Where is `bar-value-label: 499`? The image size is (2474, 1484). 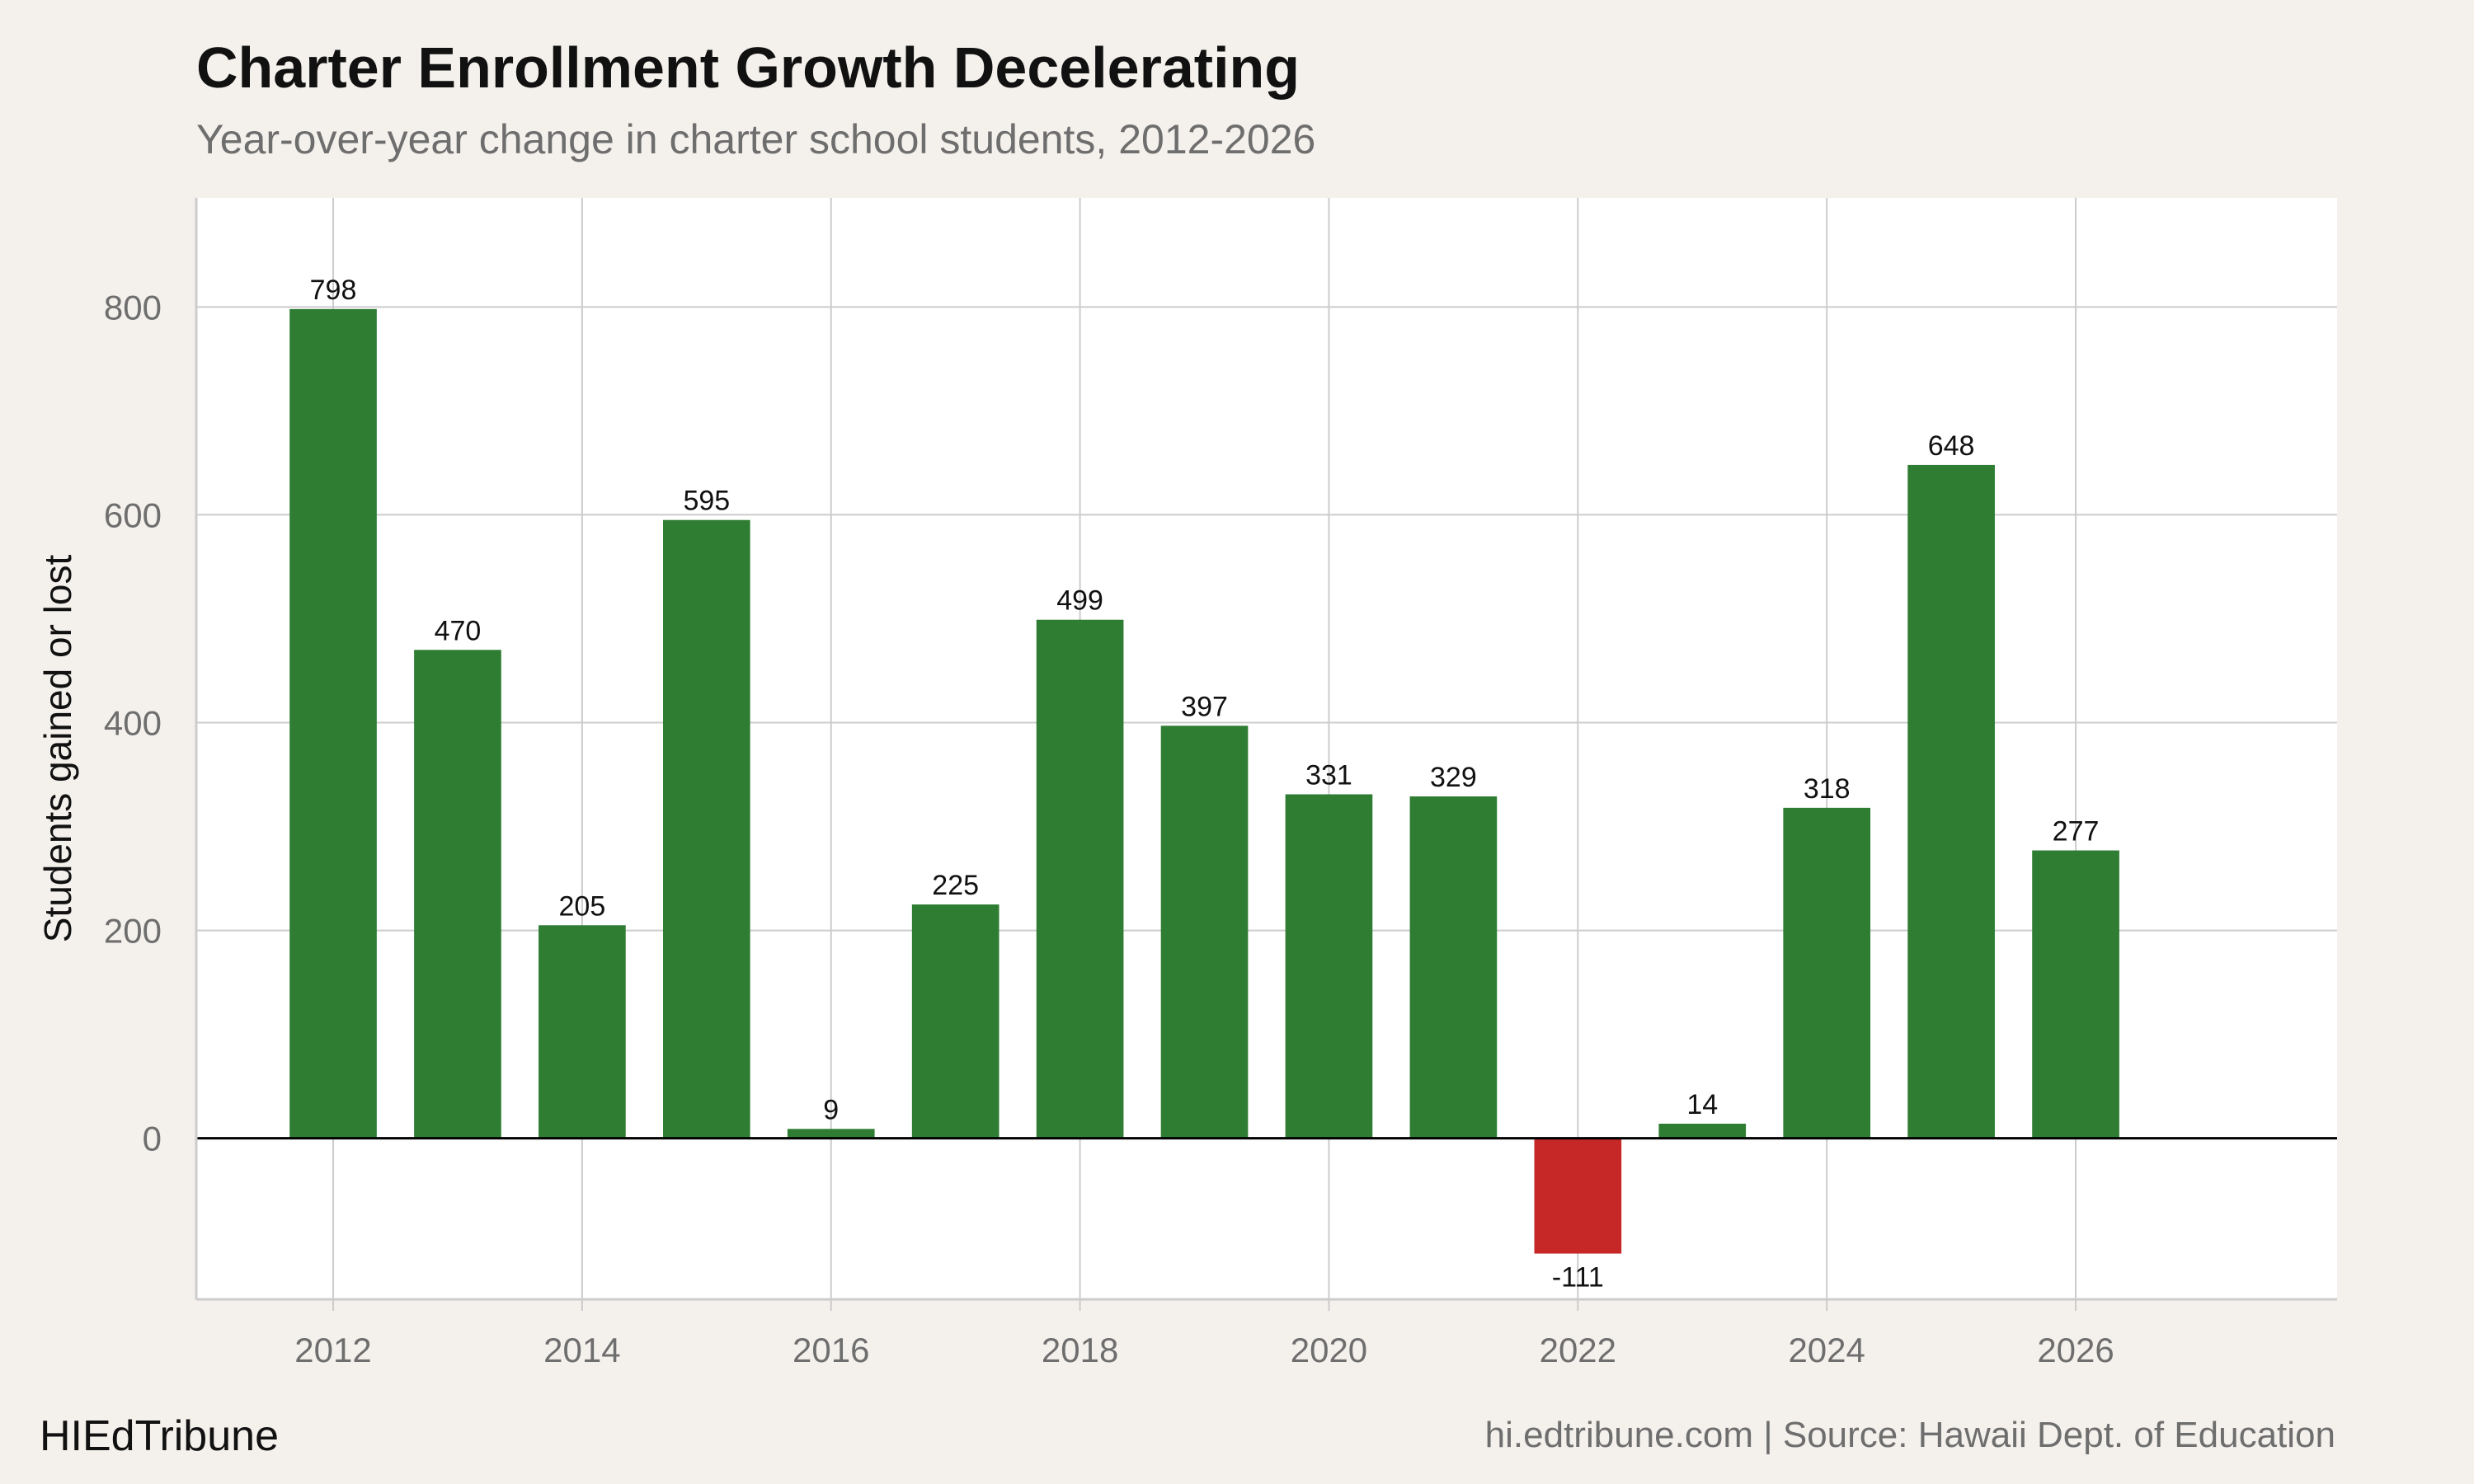 bar-value-label: 499 is located at coordinates (1079, 601).